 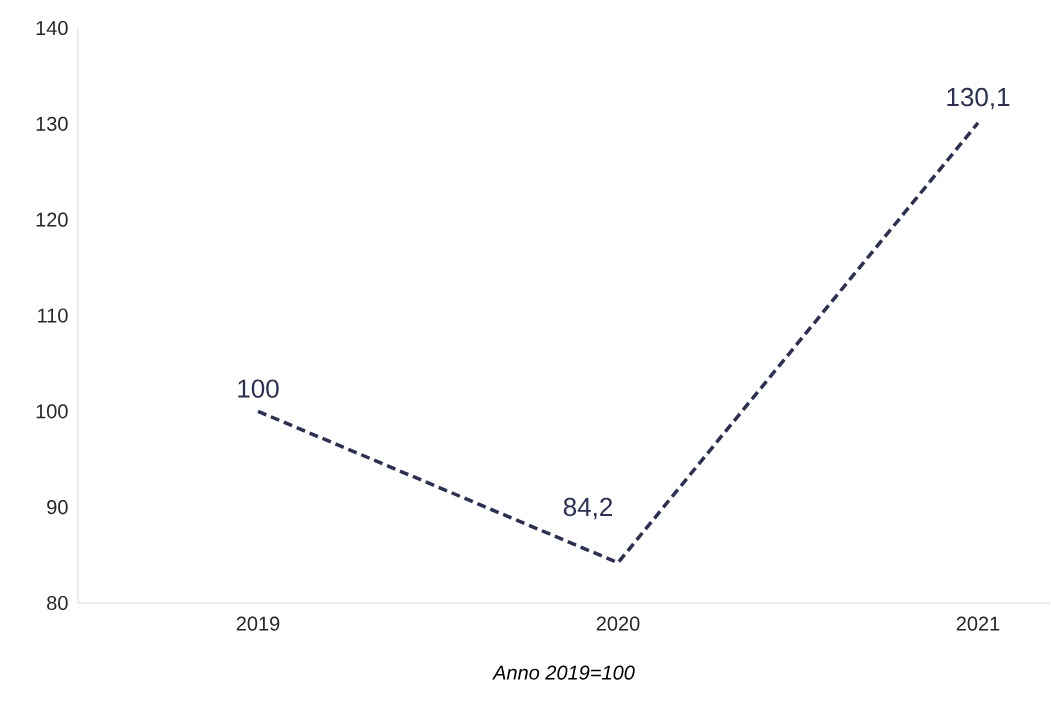 I want to click on y-tick-label: 120, so click(x=52, y=219).